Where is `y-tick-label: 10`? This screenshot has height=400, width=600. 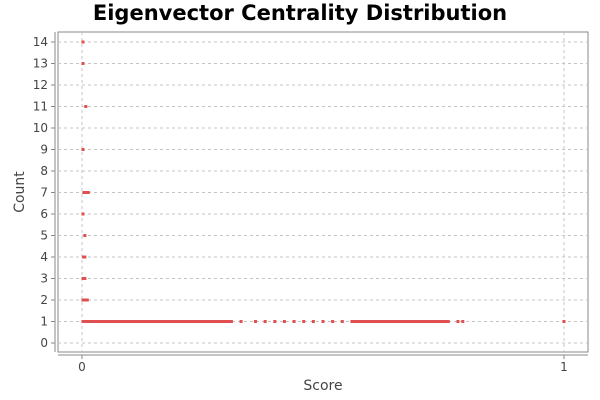
y-tick-label: 10 is located at coordinates (40, 128).